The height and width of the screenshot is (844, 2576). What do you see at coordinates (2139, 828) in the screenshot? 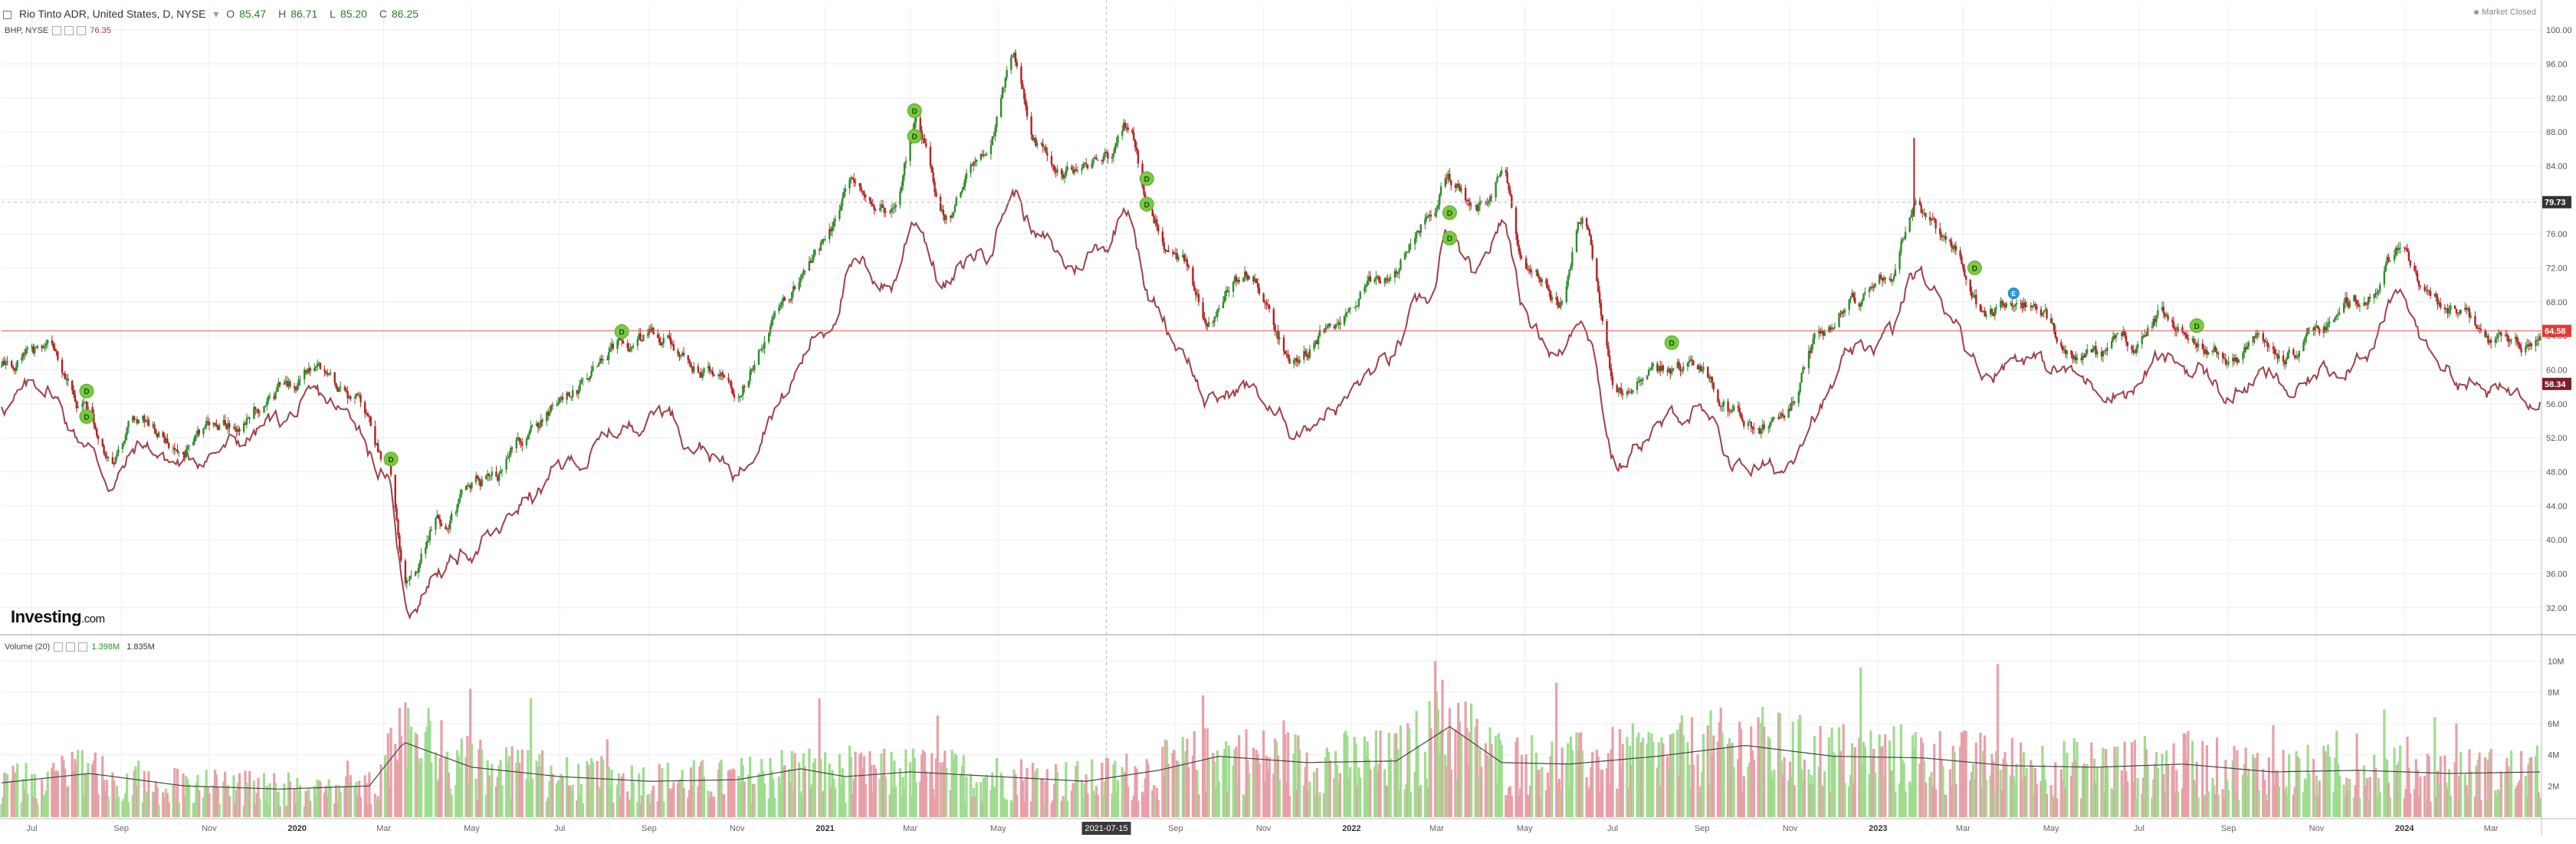
I see `time-axis-tick-label: Jul` at bounding box center [2139, 828].